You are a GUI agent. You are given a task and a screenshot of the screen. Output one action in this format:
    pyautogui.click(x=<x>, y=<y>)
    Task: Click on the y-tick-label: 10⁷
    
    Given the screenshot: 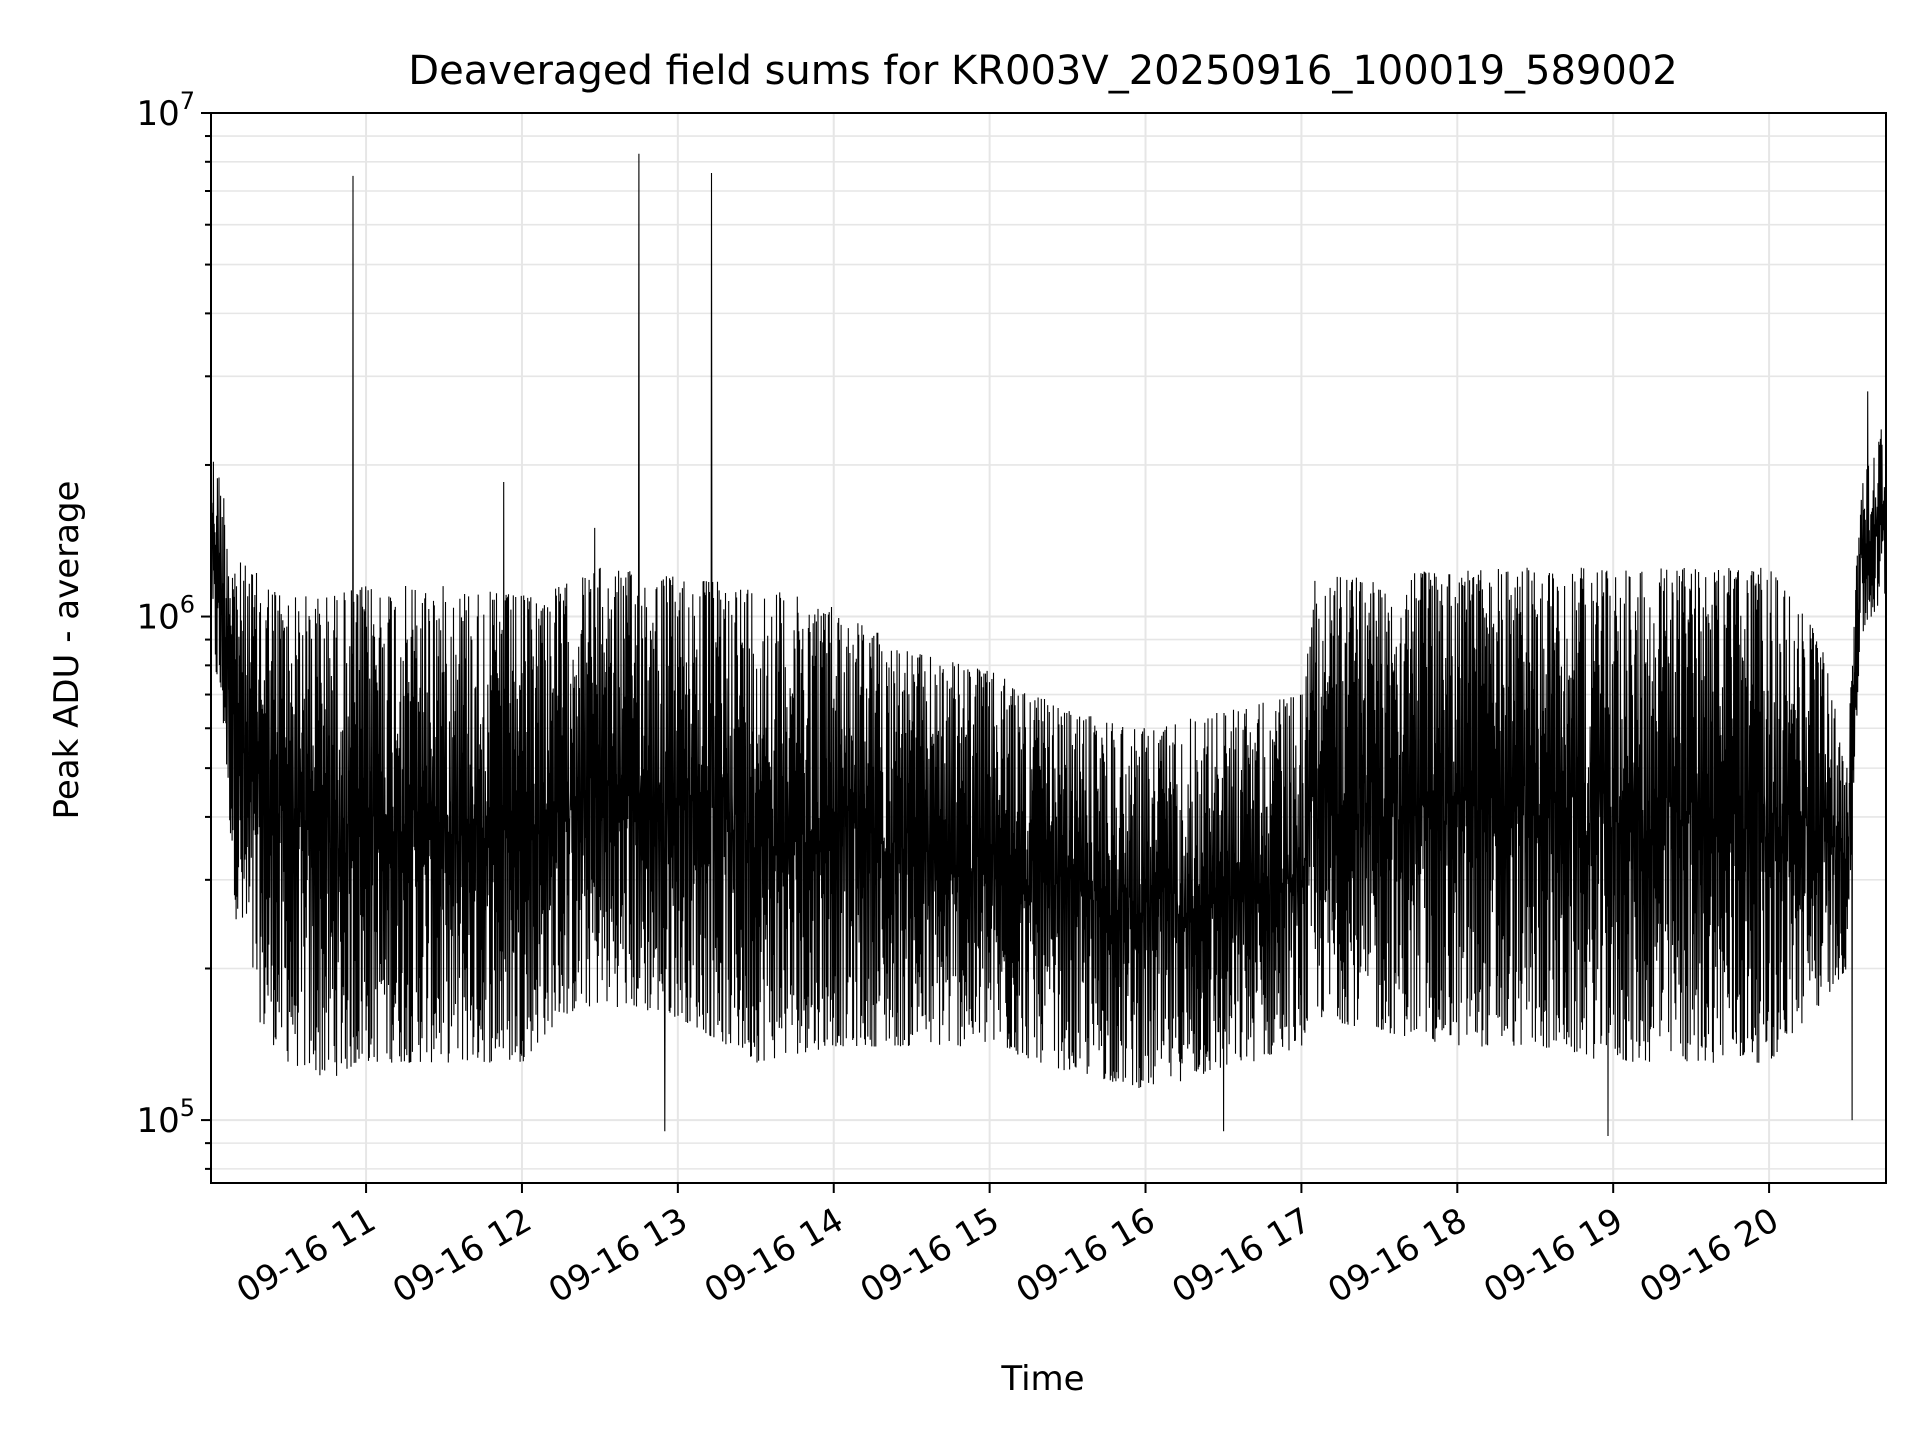 What is the action you would take?
    pyautogui.click(x=165, y=110)
    